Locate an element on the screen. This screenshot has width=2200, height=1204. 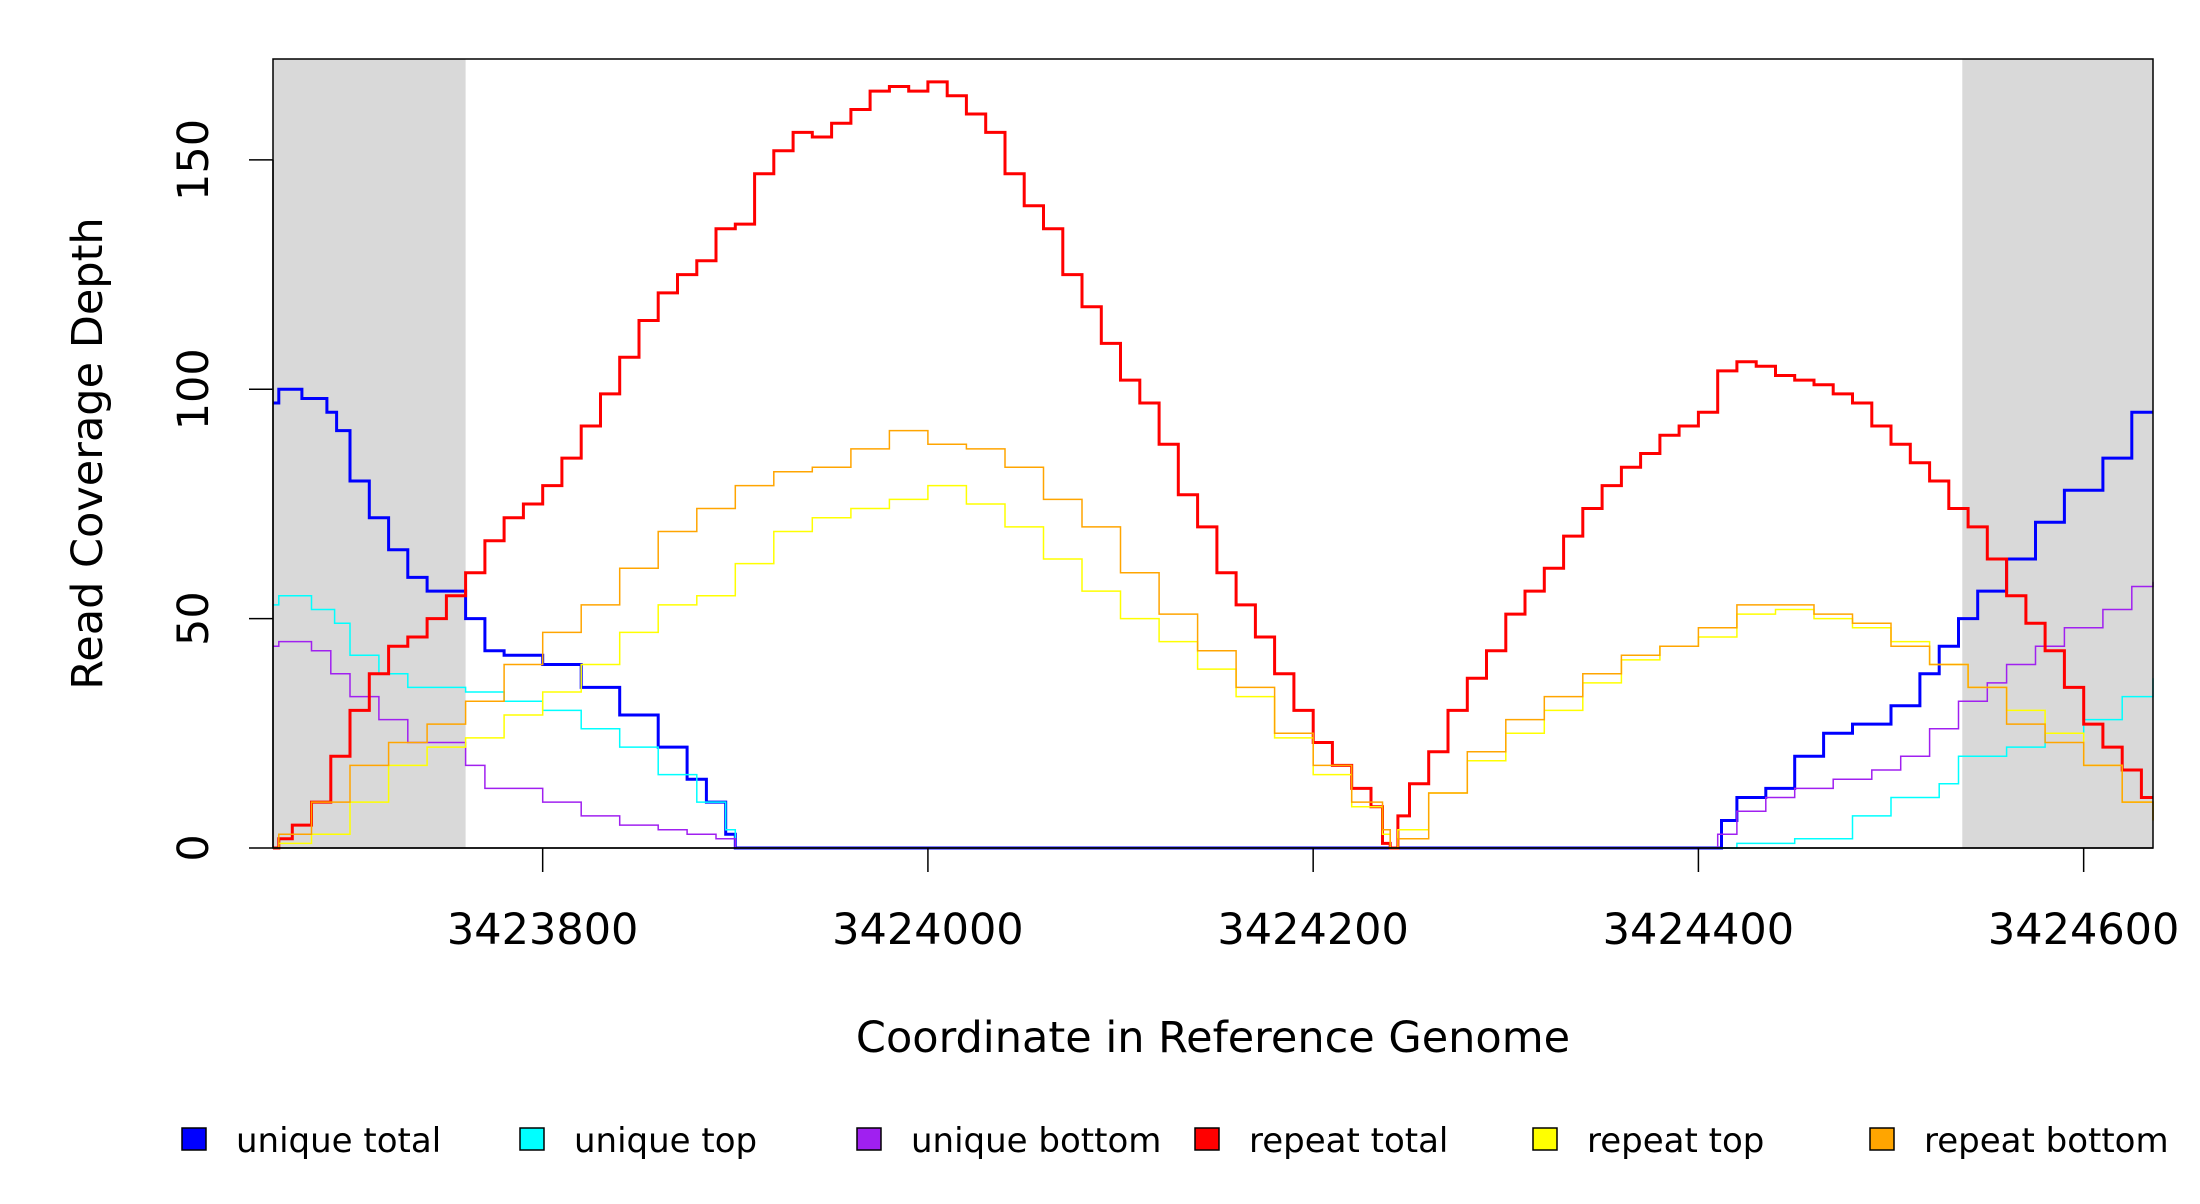
y-tick-label: 150 is located at coordinates (194, 160).